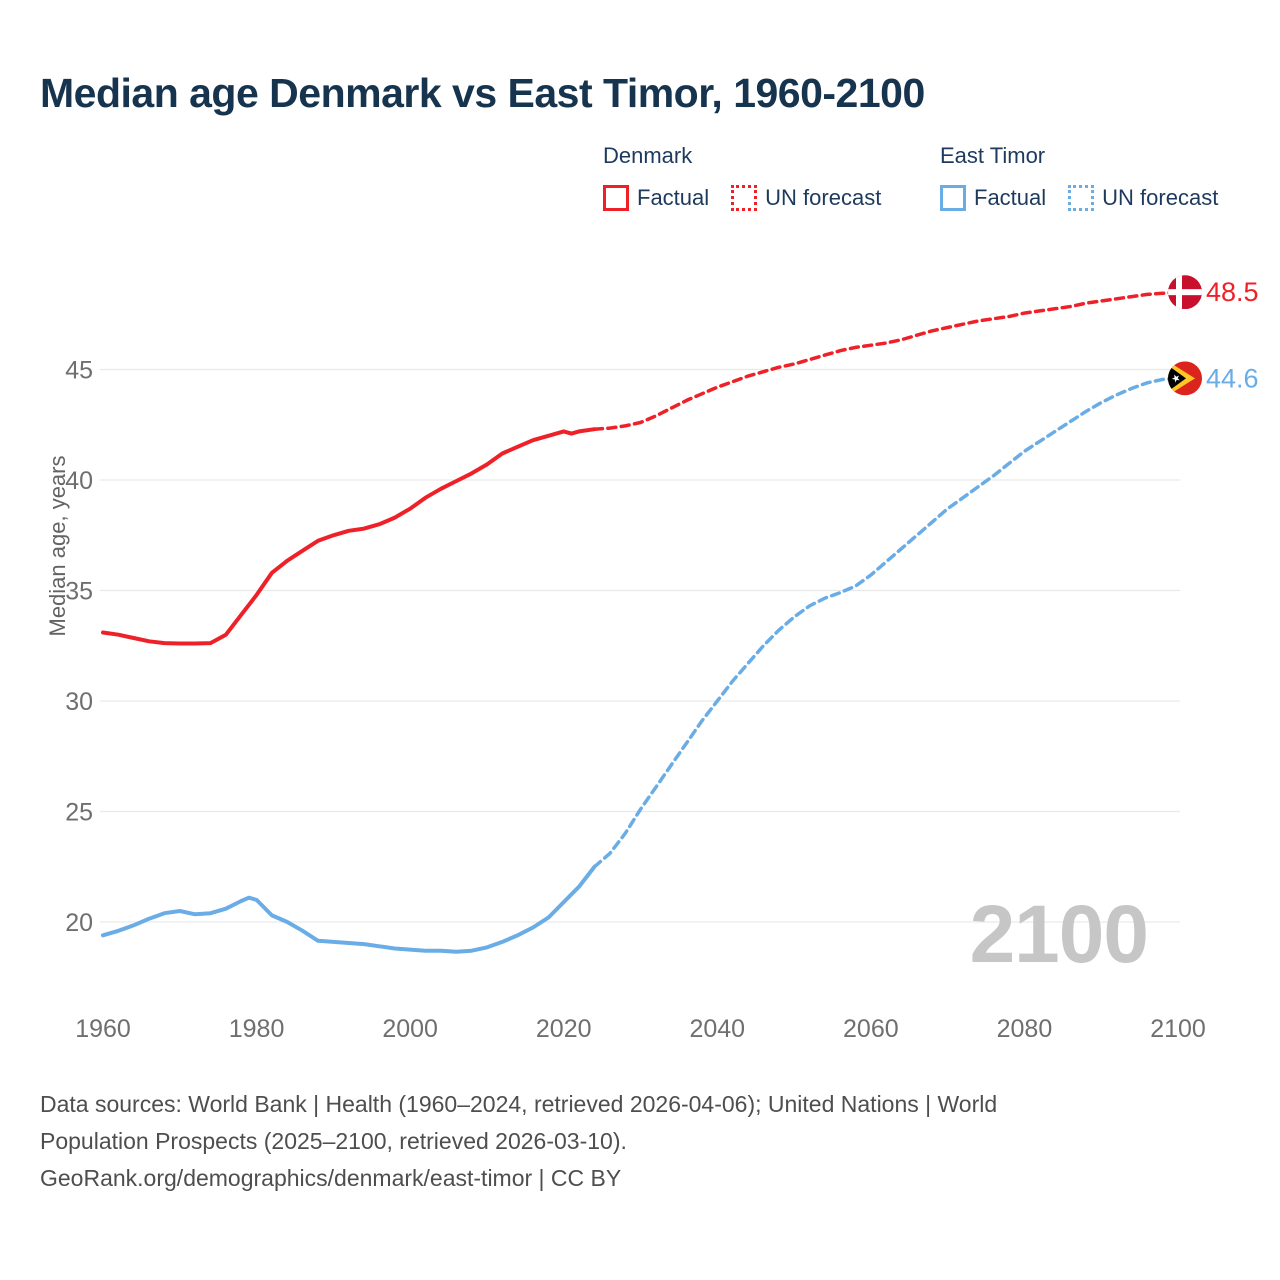  I want to click on legend-item-denmark-forecast: UN forecast, so click(806, 198).